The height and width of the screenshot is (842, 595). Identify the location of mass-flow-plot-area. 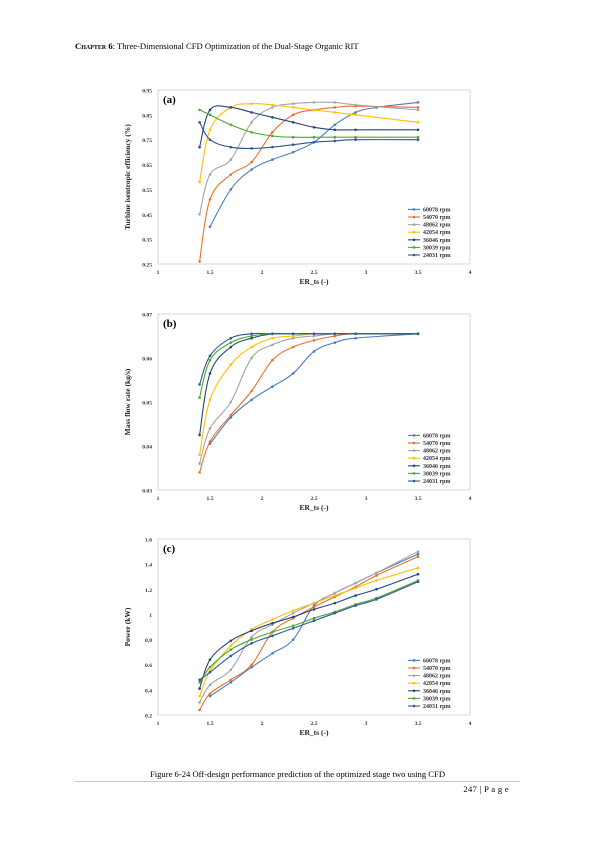
(314, 402).